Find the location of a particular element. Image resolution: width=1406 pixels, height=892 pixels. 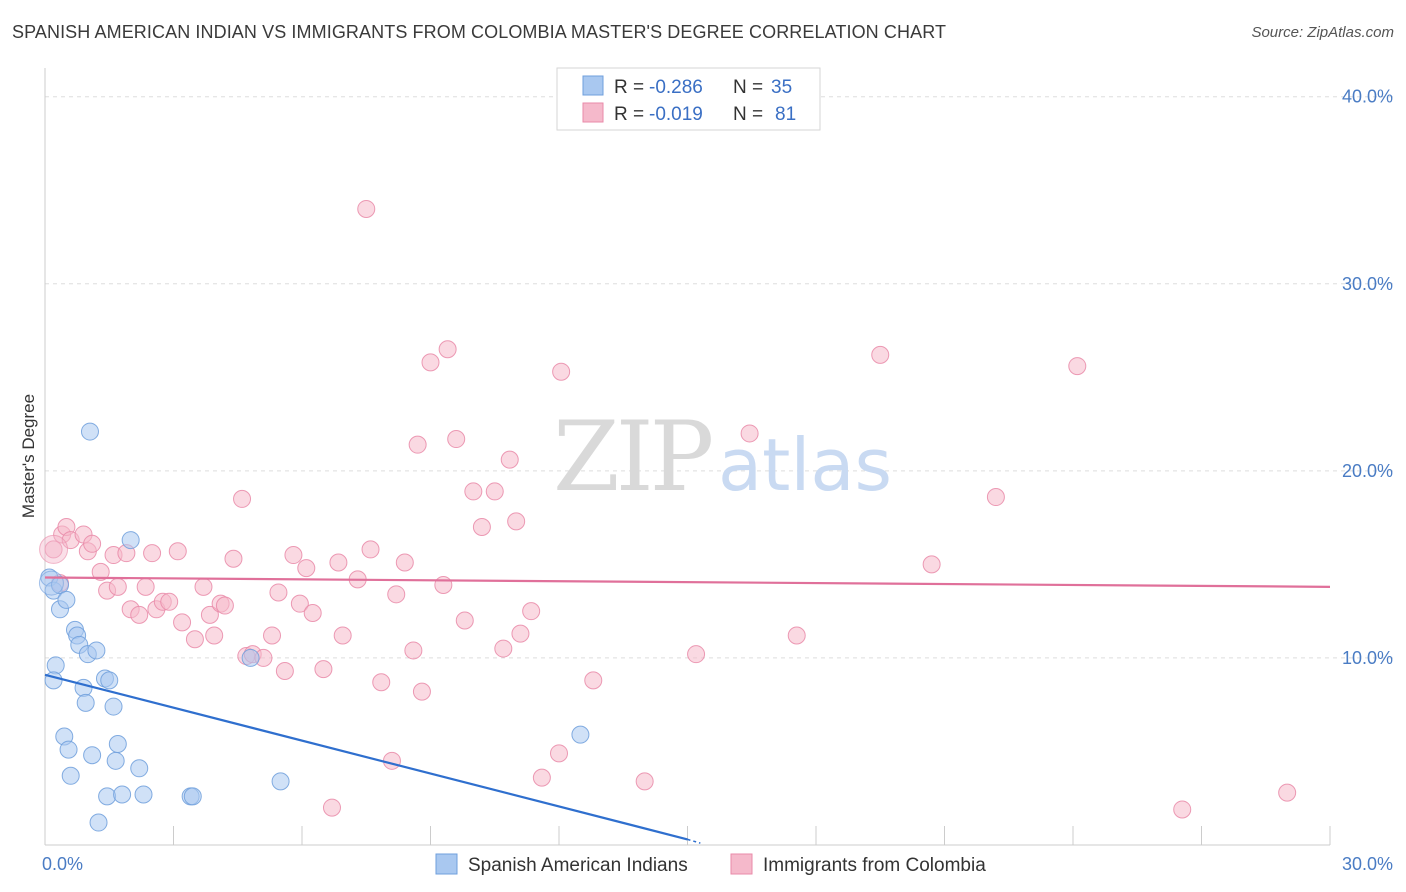

x-tick-label-1: 30.0% is located at coordinates (1367, 864).